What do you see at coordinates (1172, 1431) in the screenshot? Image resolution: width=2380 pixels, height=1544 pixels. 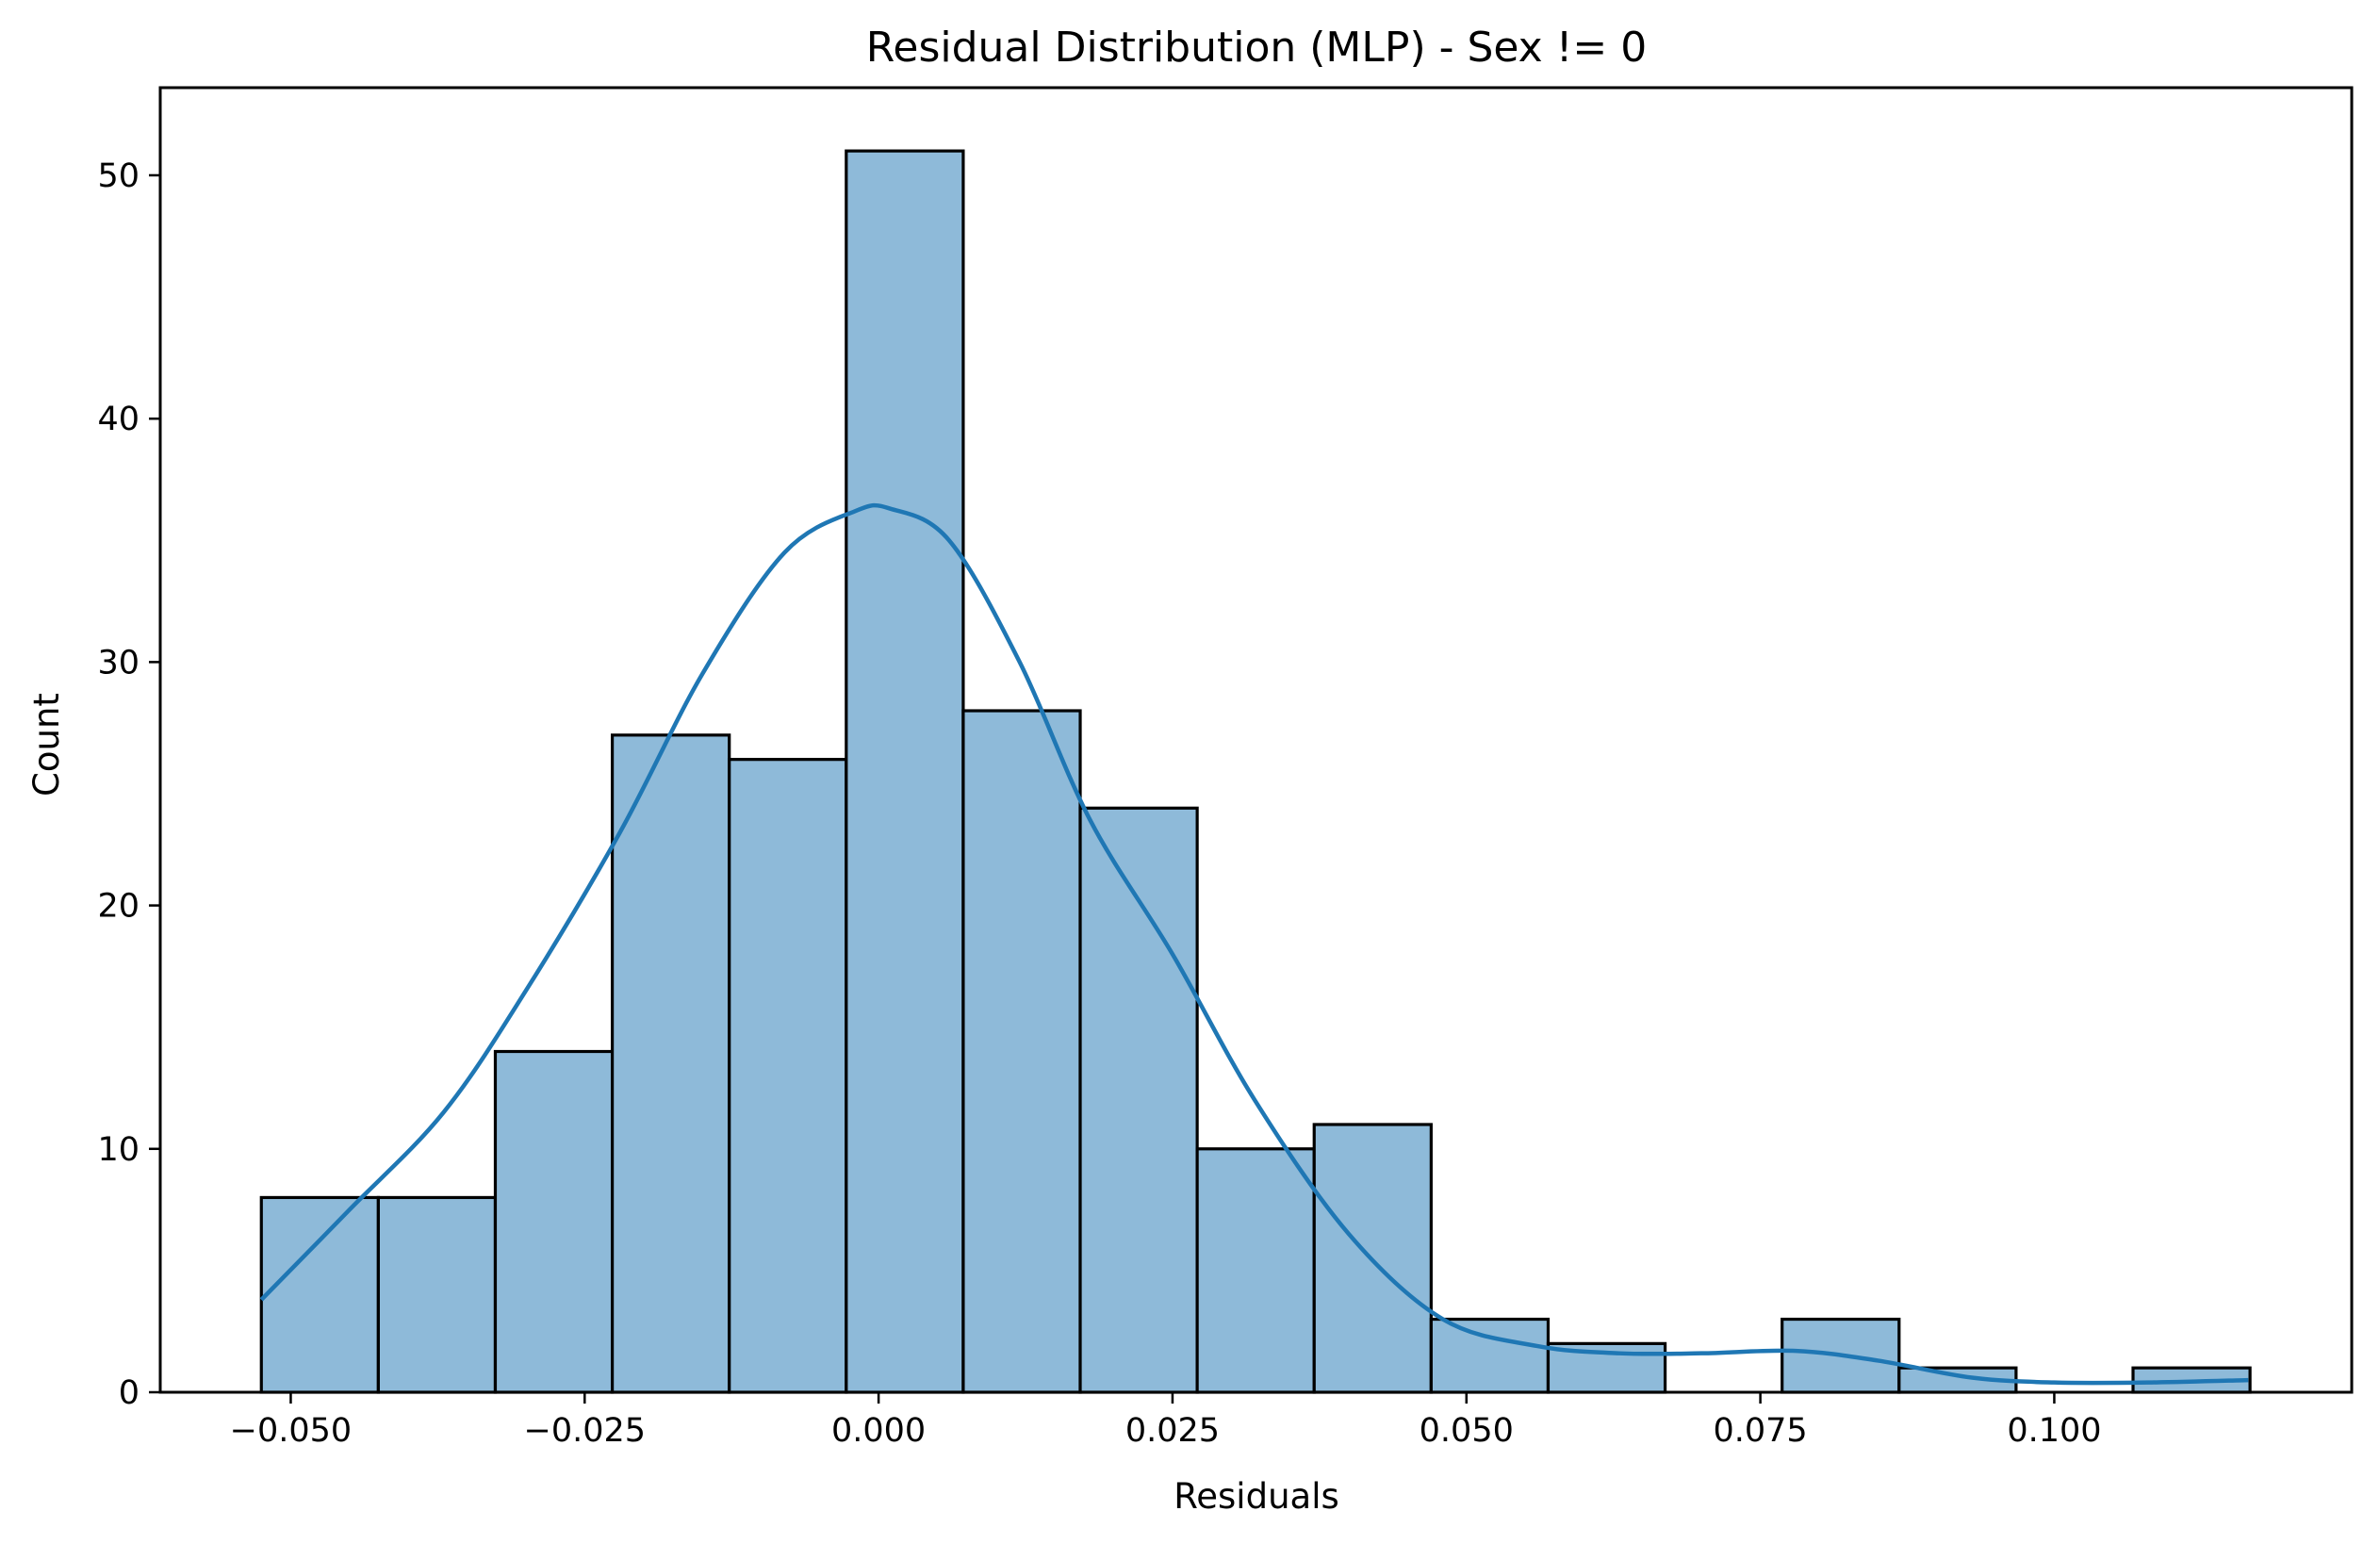 I see `x-tick-label: 0.025` at bounding box center [1172, 1431].